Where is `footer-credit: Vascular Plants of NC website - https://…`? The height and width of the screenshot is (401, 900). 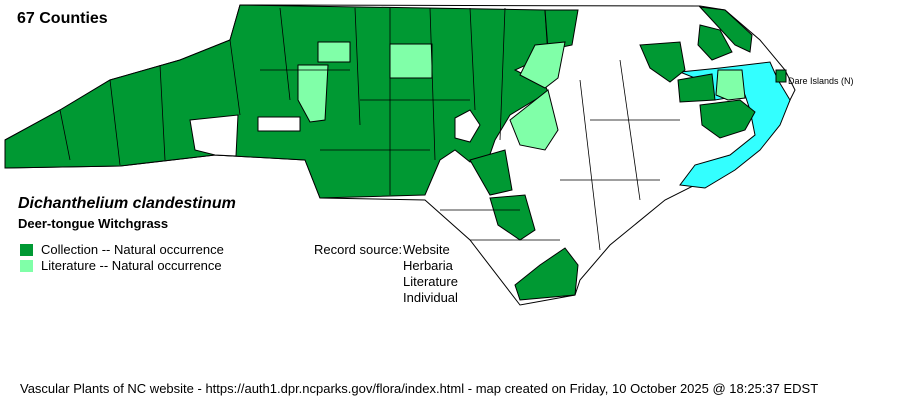
footer-credit: Vascular Plants of NC website - https://… is located at coordinates (419, 388).